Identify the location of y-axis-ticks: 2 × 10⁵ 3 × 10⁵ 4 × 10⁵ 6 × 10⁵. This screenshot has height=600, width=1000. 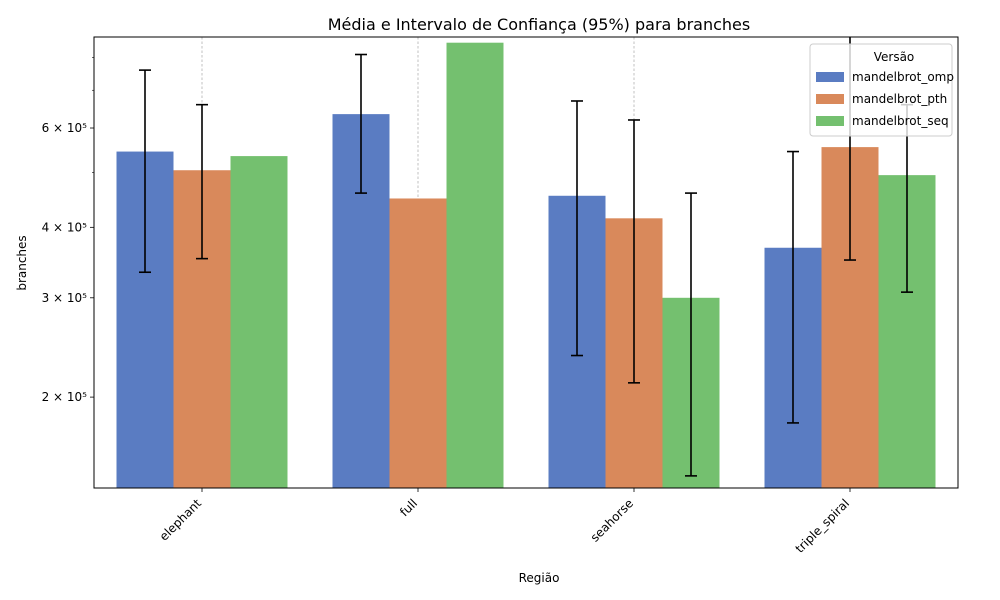
(68, 230).